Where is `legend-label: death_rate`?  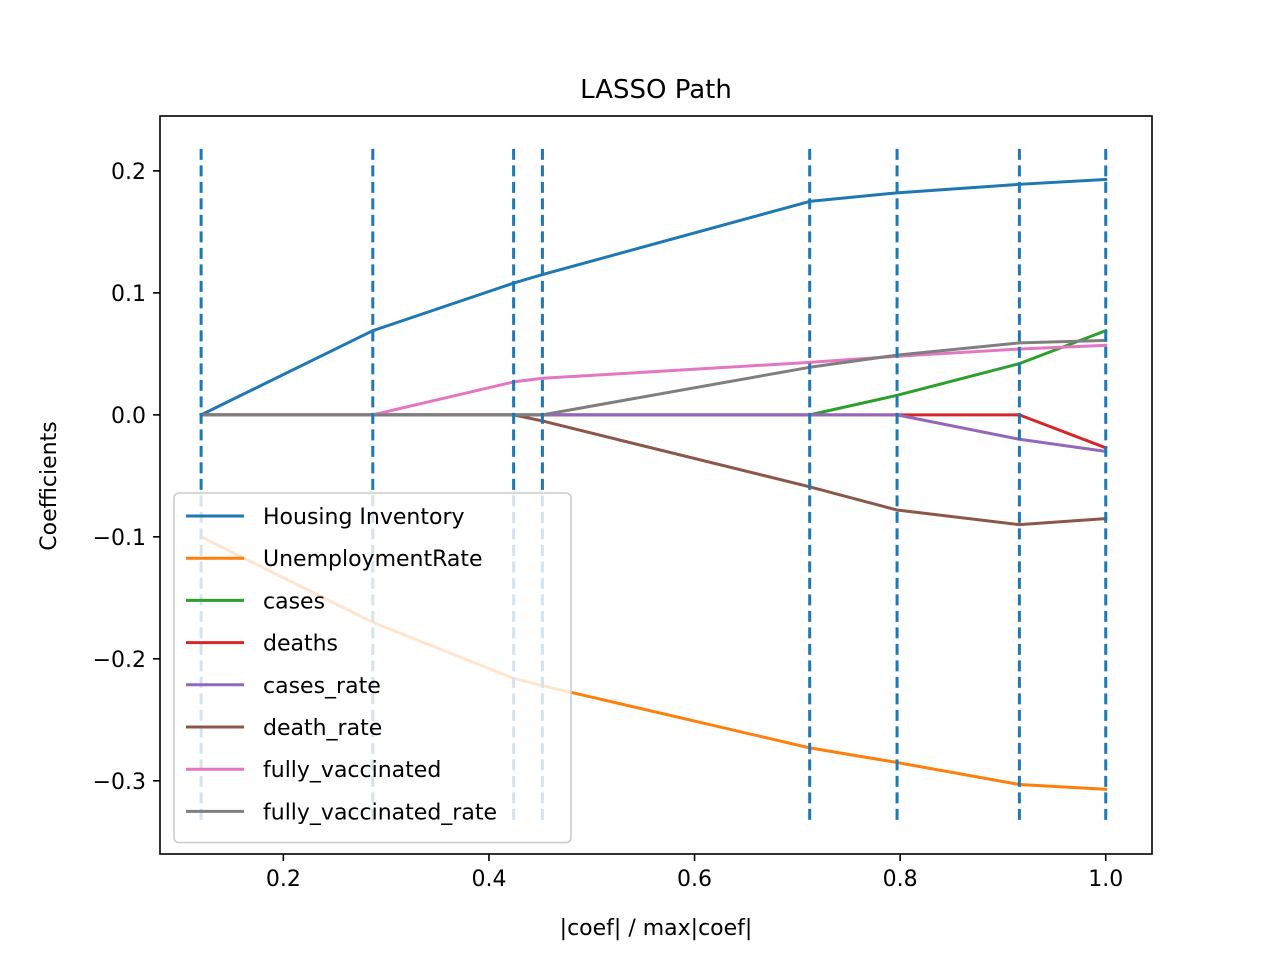 legend-label: death_rate is located at coordinates (322, 728).